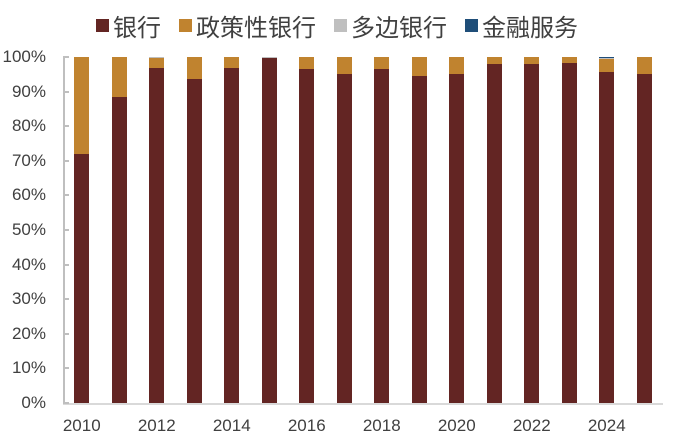 This screenshot has width=674, height=444. Describe the element at coordinates (363, 404) in the screenshot. I see `x-axis-line` at that location.